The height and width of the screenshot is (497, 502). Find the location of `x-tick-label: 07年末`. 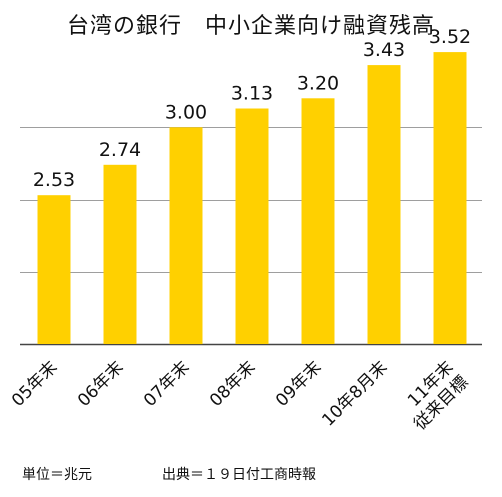

x-tick-label: 07年末 is located at coordinates (166, 383).